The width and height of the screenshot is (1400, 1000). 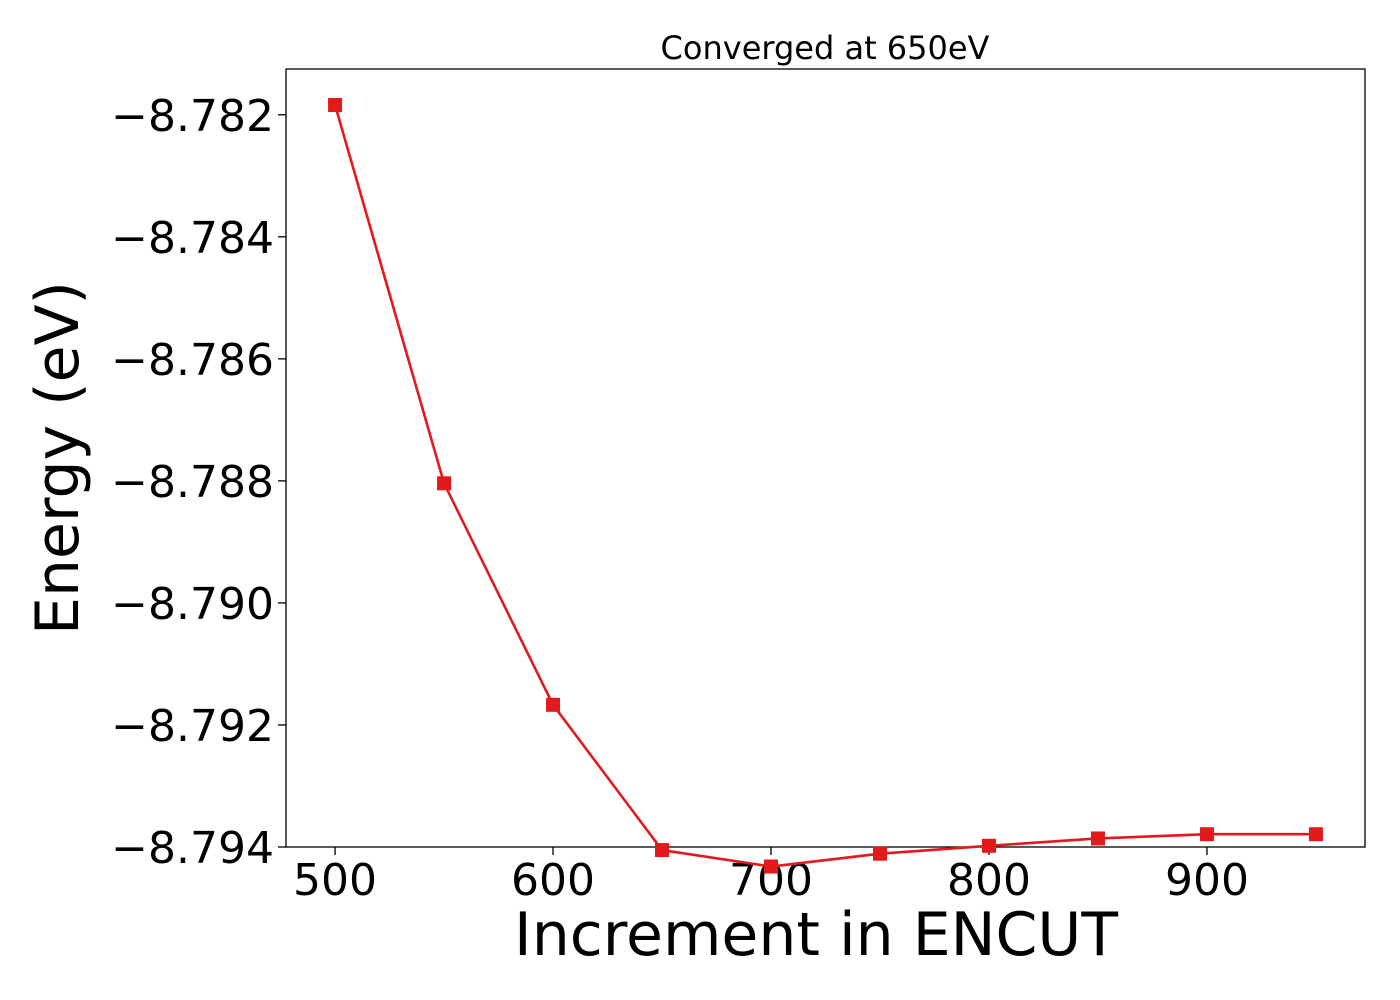 I want to click on y-tick-label: −8.786, so click(x=192, y=360).